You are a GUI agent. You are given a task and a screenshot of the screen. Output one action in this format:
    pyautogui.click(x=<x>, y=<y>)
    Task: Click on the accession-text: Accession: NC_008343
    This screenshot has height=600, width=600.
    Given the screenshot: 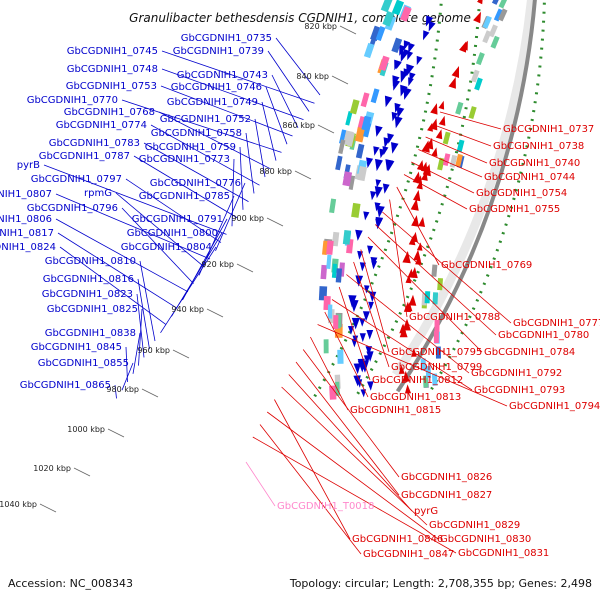 What is the action you would take?
    pyautogui.click(x=70, y=583)
    